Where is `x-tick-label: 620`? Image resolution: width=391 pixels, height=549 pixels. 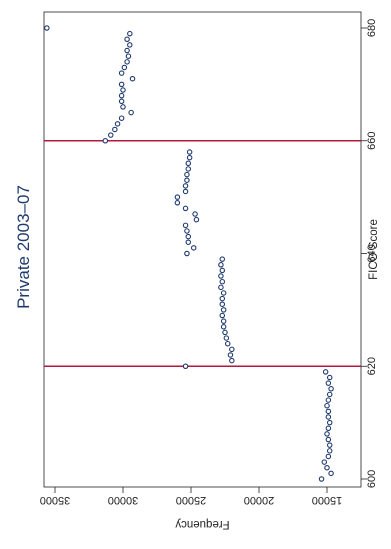
x-tick-label: 620 is located at coordinates (372, 366).